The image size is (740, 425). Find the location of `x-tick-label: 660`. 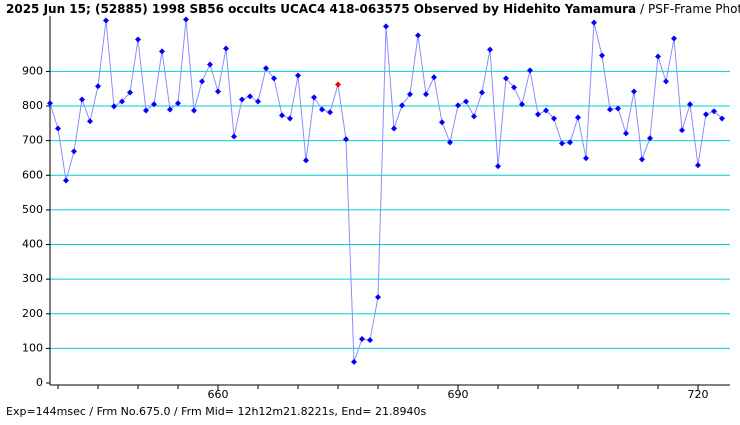

x-tick-label: 660 is located at coordinates (218, 394).